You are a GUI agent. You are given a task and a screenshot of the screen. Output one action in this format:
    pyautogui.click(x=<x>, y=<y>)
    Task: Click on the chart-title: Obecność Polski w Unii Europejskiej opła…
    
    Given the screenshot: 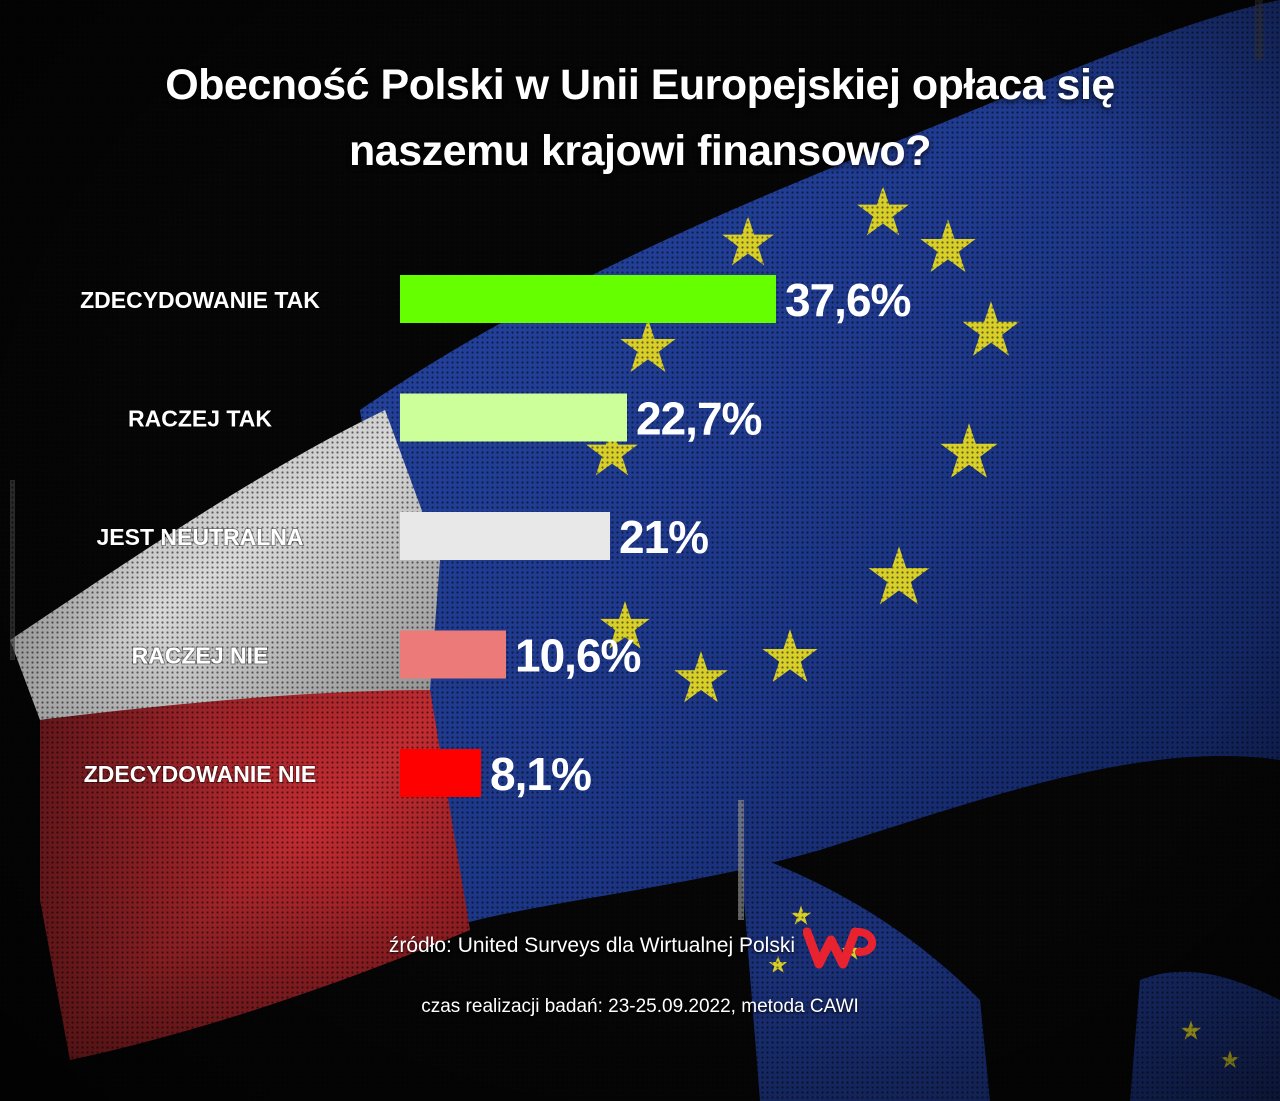 What is the action you would take?
    pyautogui.click(x=640, y=118)
    